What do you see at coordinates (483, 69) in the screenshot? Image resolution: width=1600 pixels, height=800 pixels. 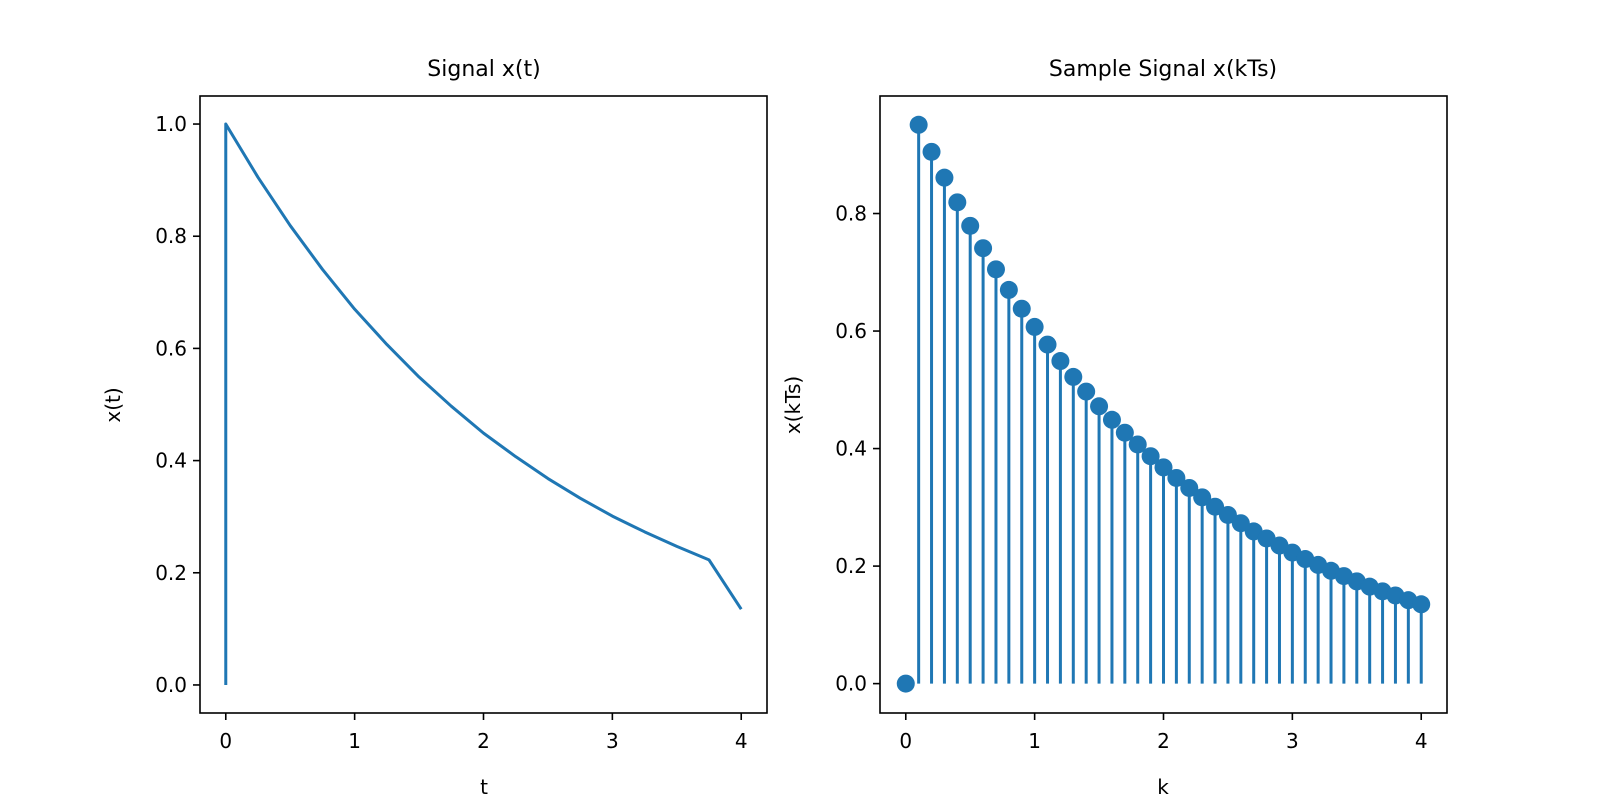 I see `chart-title: Signal x(t)` at bounding box center [483, 69].